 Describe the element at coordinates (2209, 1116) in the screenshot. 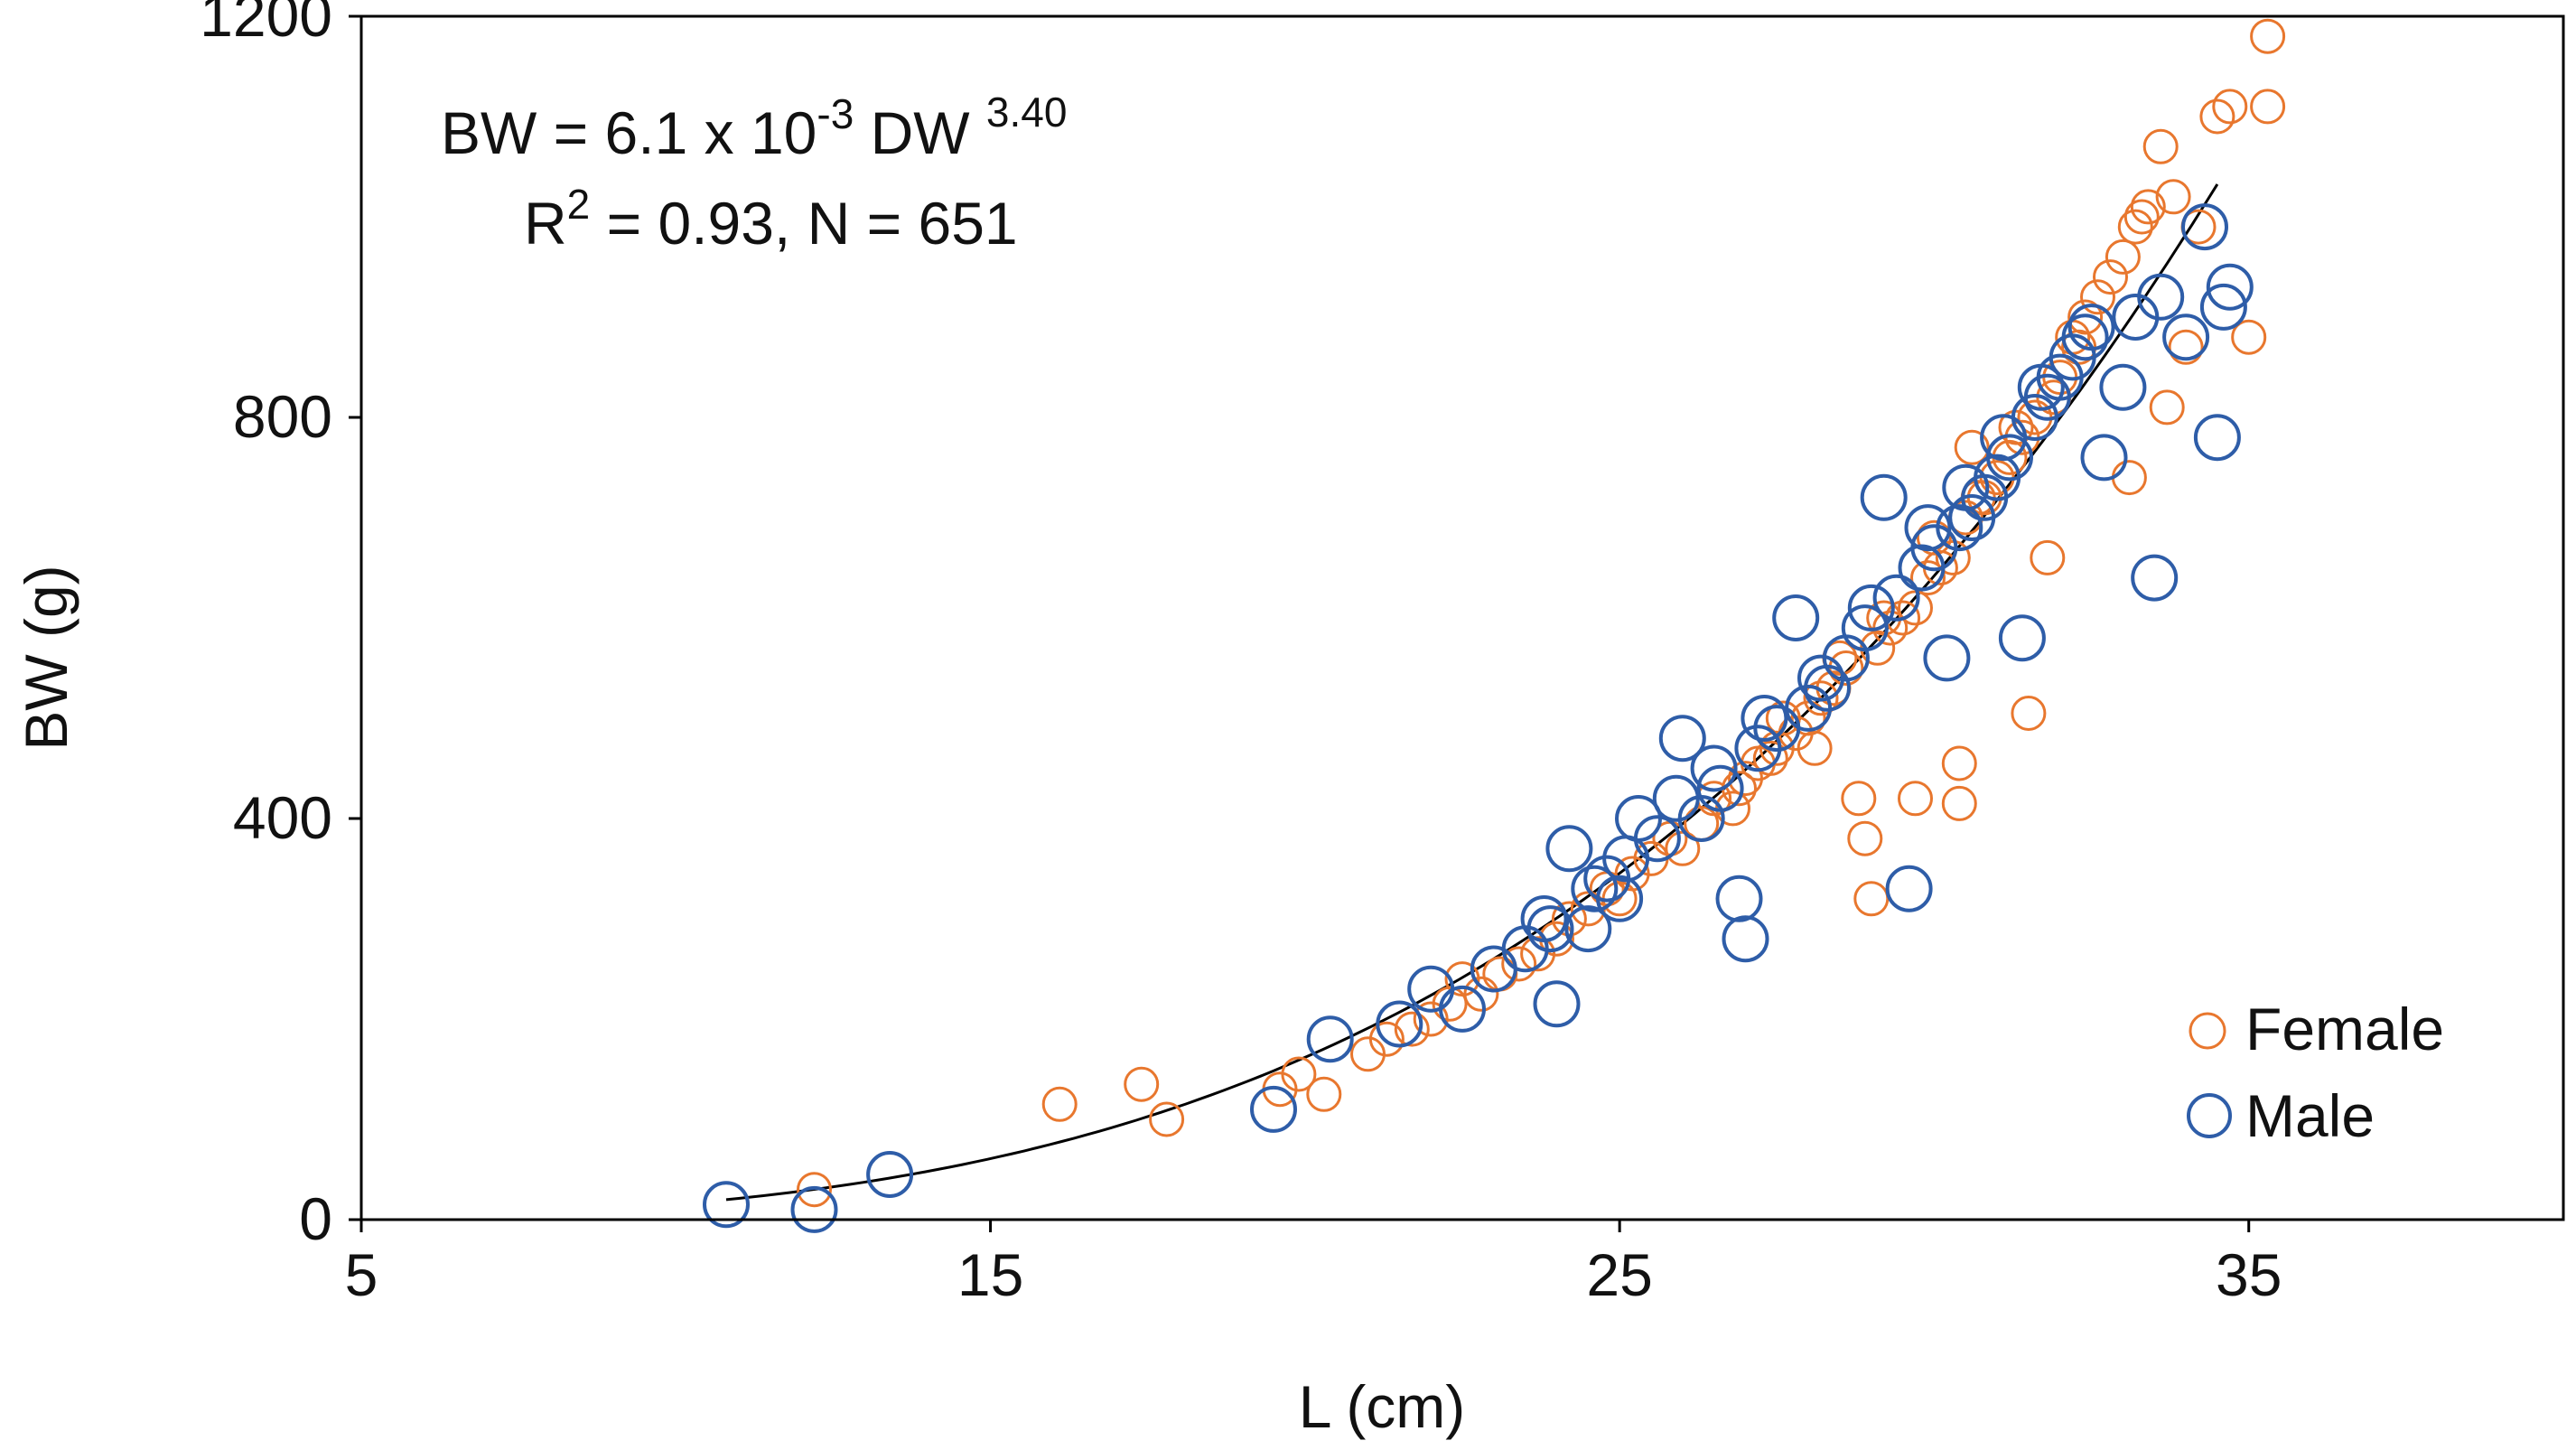

I see `legend-male-marker` at that location.